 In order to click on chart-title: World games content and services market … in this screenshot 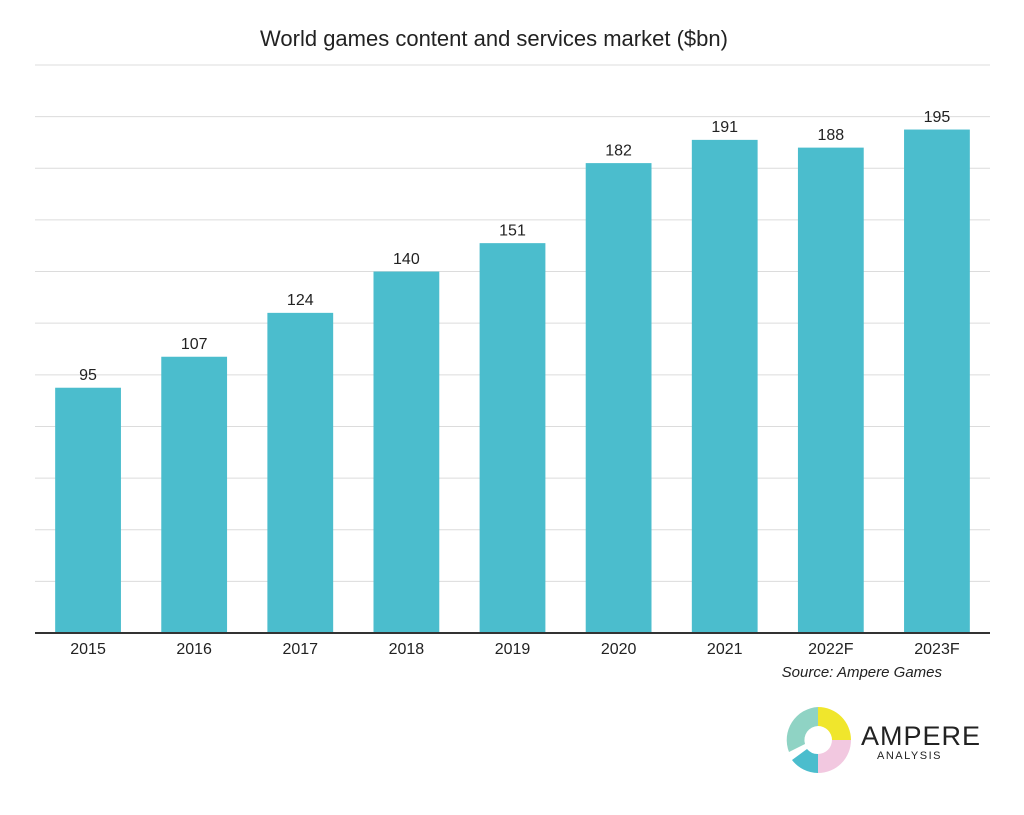, I will do `click(494, 38)`.